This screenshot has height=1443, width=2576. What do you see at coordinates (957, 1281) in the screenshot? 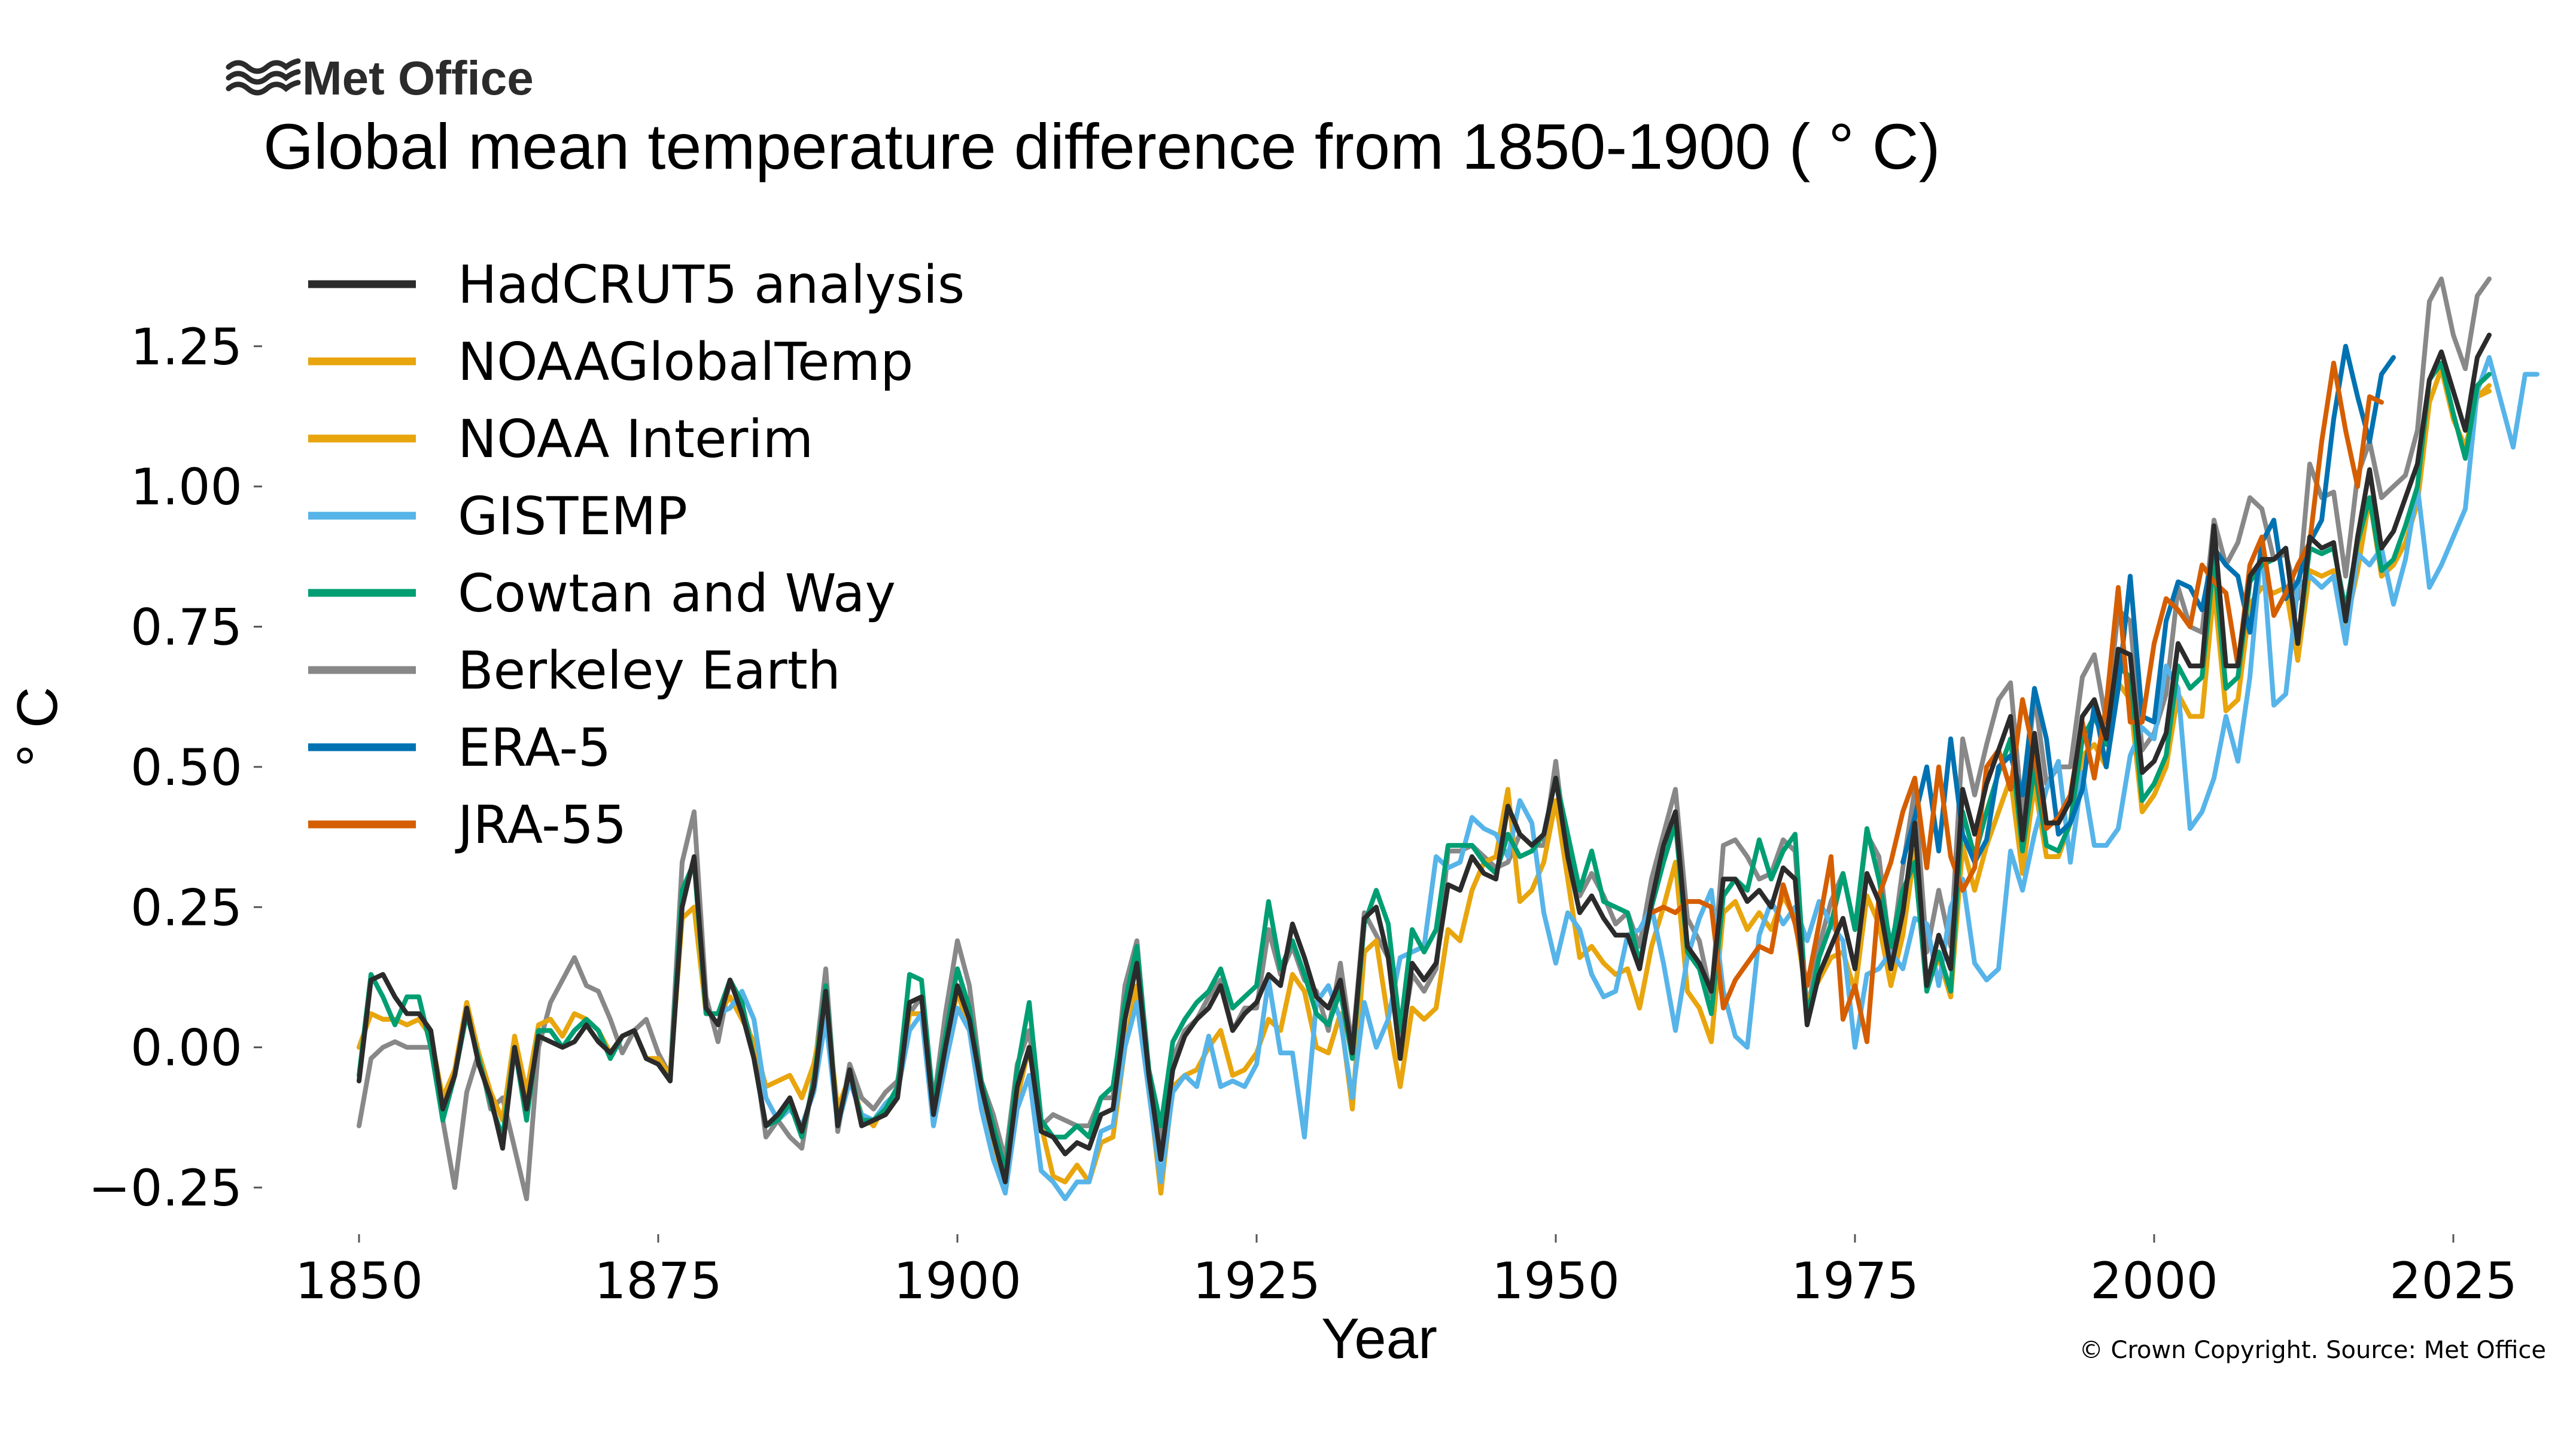
I see `x-tick-label: 1900` at bounding box center [957, 1281].